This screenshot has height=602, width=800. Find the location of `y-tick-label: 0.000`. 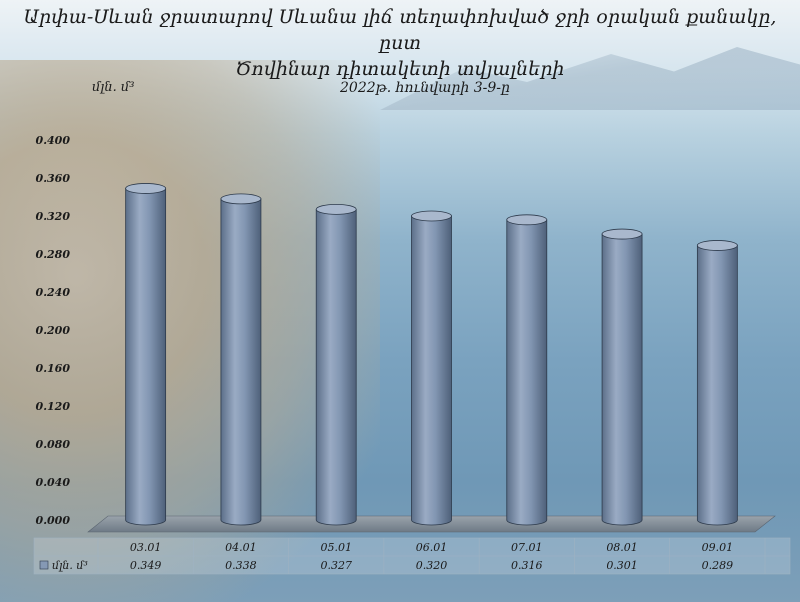

y-tick-label: 0.000 is located at coordinates (53, 520).